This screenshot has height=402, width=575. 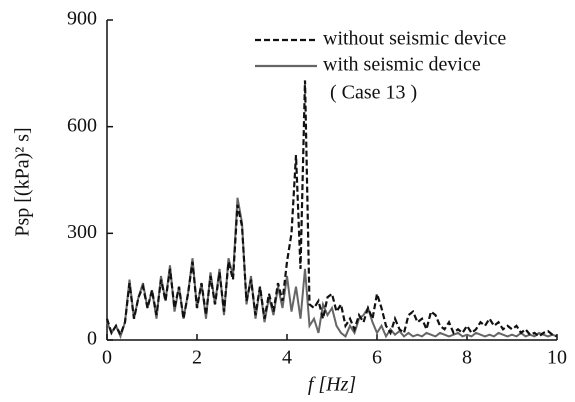 What do you see at coordinates (92, 339) in the screenshot?
I see `y-tick-label: 0` at bounding box center [92, 339].